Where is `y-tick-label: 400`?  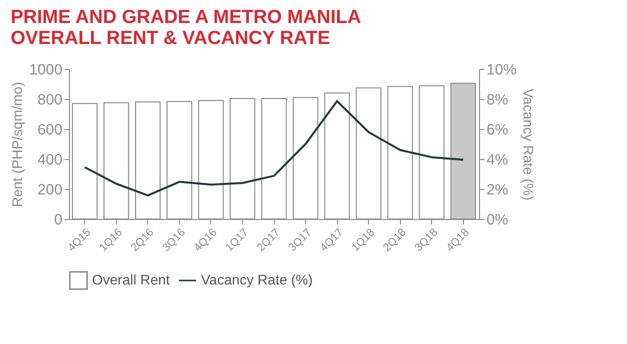 y-tick-label: 400 is located at coordinates (49, 160).